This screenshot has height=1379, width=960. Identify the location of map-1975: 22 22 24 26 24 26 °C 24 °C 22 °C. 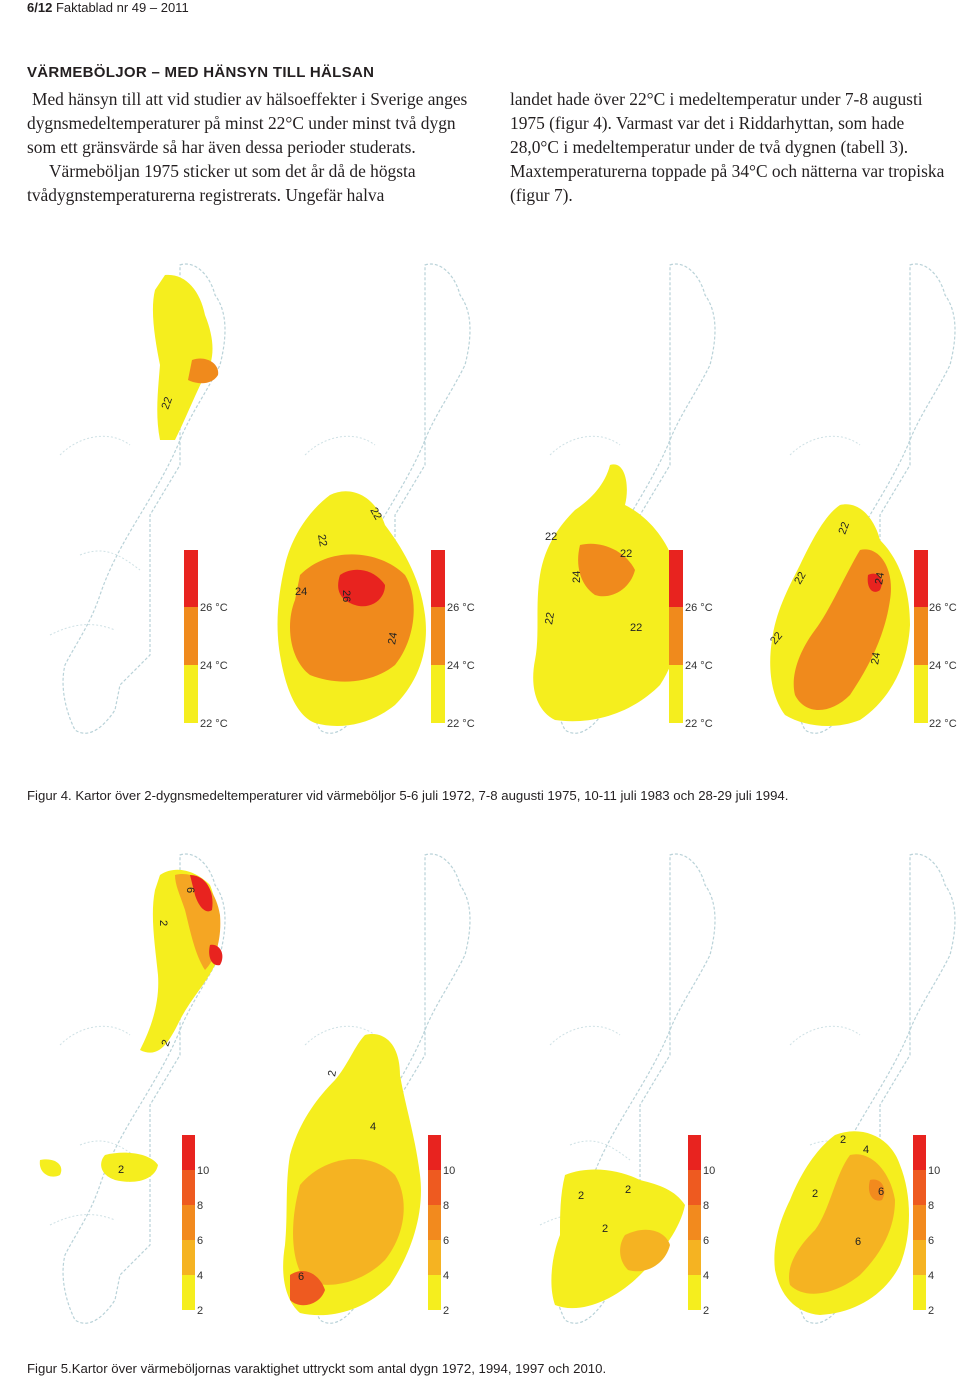
(376, 498).